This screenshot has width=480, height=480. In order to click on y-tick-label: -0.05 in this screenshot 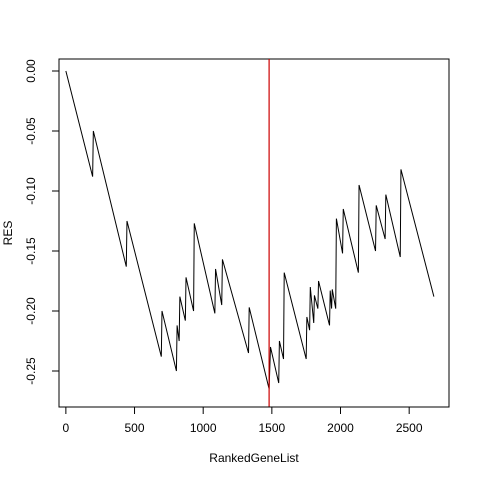, I will do `click(31, 131)`.